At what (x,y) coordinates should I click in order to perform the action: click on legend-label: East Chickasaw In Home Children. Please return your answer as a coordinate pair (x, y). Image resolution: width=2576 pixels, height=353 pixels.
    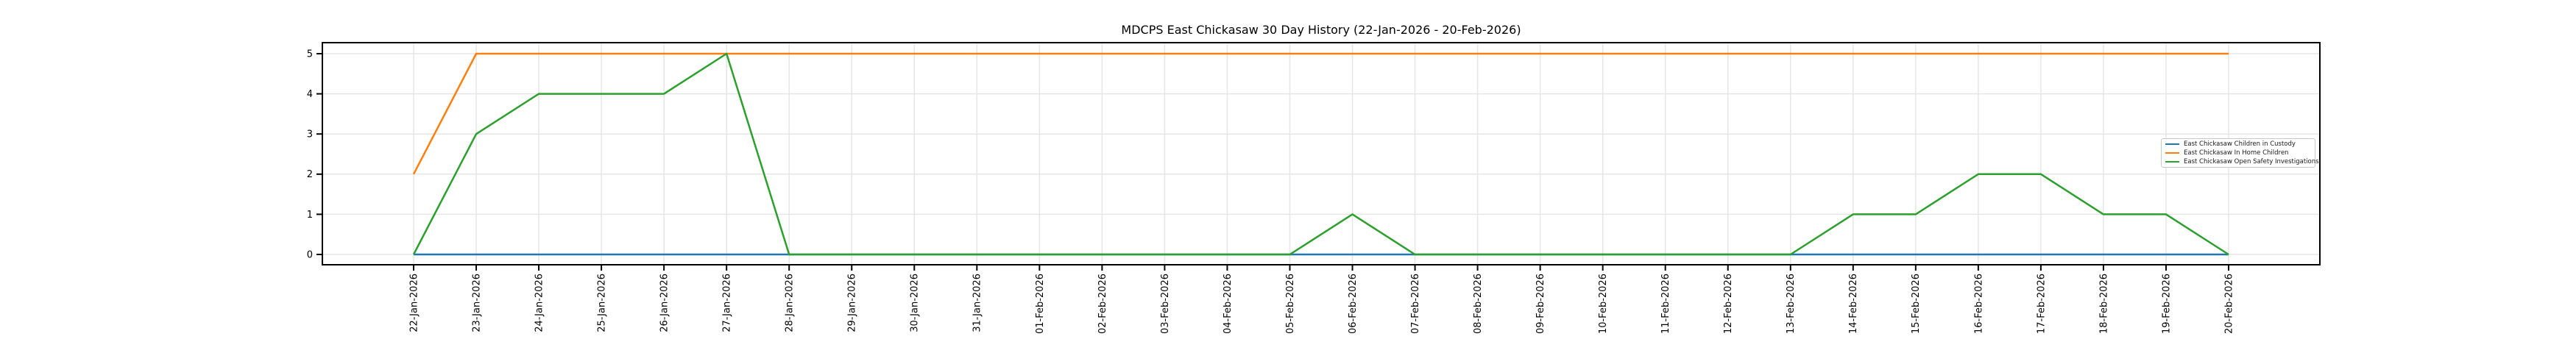
    Looking at the image, I should click on (2236, 153).